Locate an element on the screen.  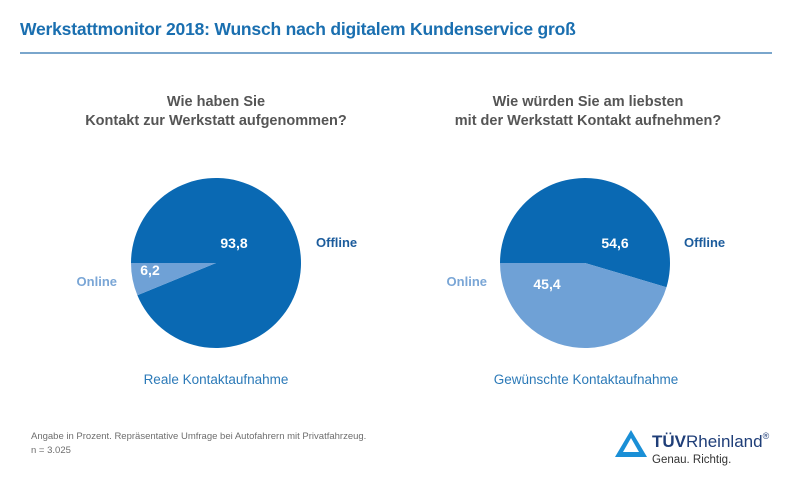
pie-chart-desired: 54,6 45,4 Offline Online is located at coordinates (586, 263).